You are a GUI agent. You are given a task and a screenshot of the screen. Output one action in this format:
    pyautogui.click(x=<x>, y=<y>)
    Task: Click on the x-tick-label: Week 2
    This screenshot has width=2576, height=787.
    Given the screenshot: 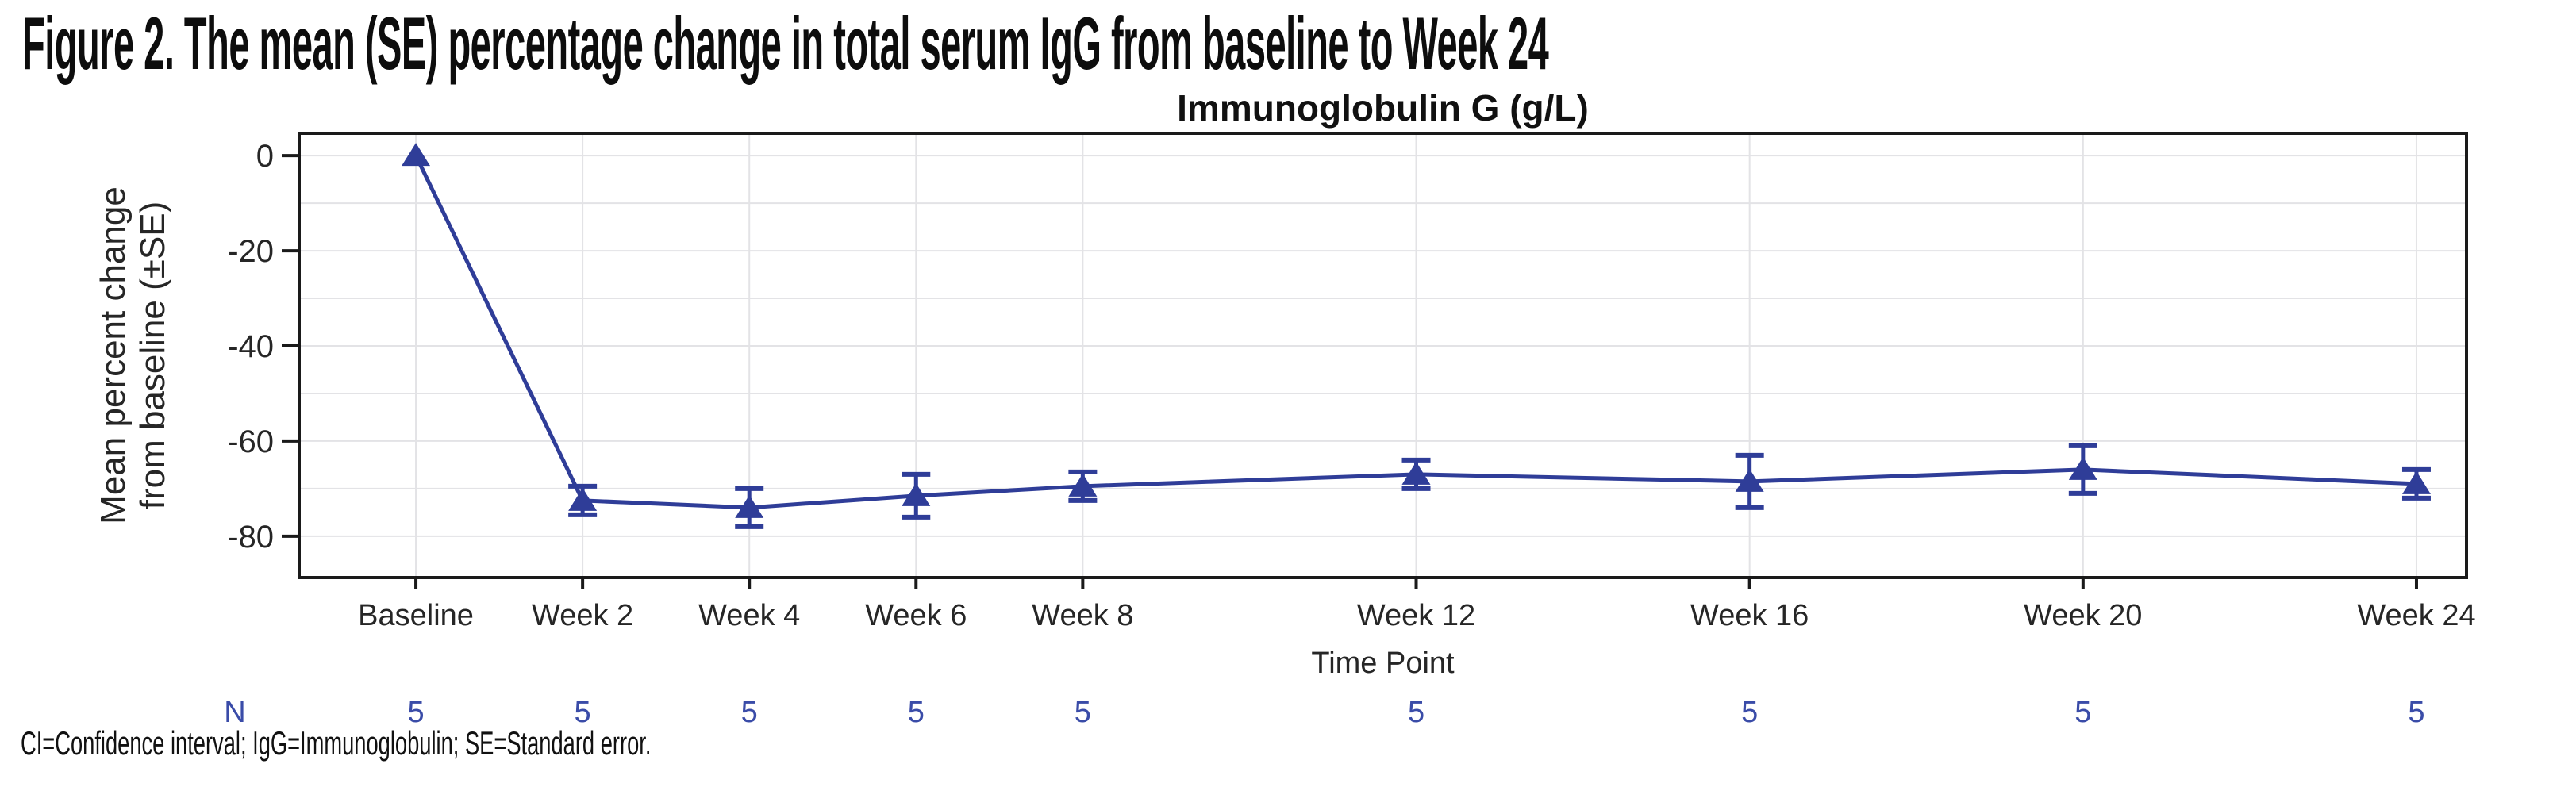 What is the action you would take?
    pyautogui.click(x=582, y=615)
    